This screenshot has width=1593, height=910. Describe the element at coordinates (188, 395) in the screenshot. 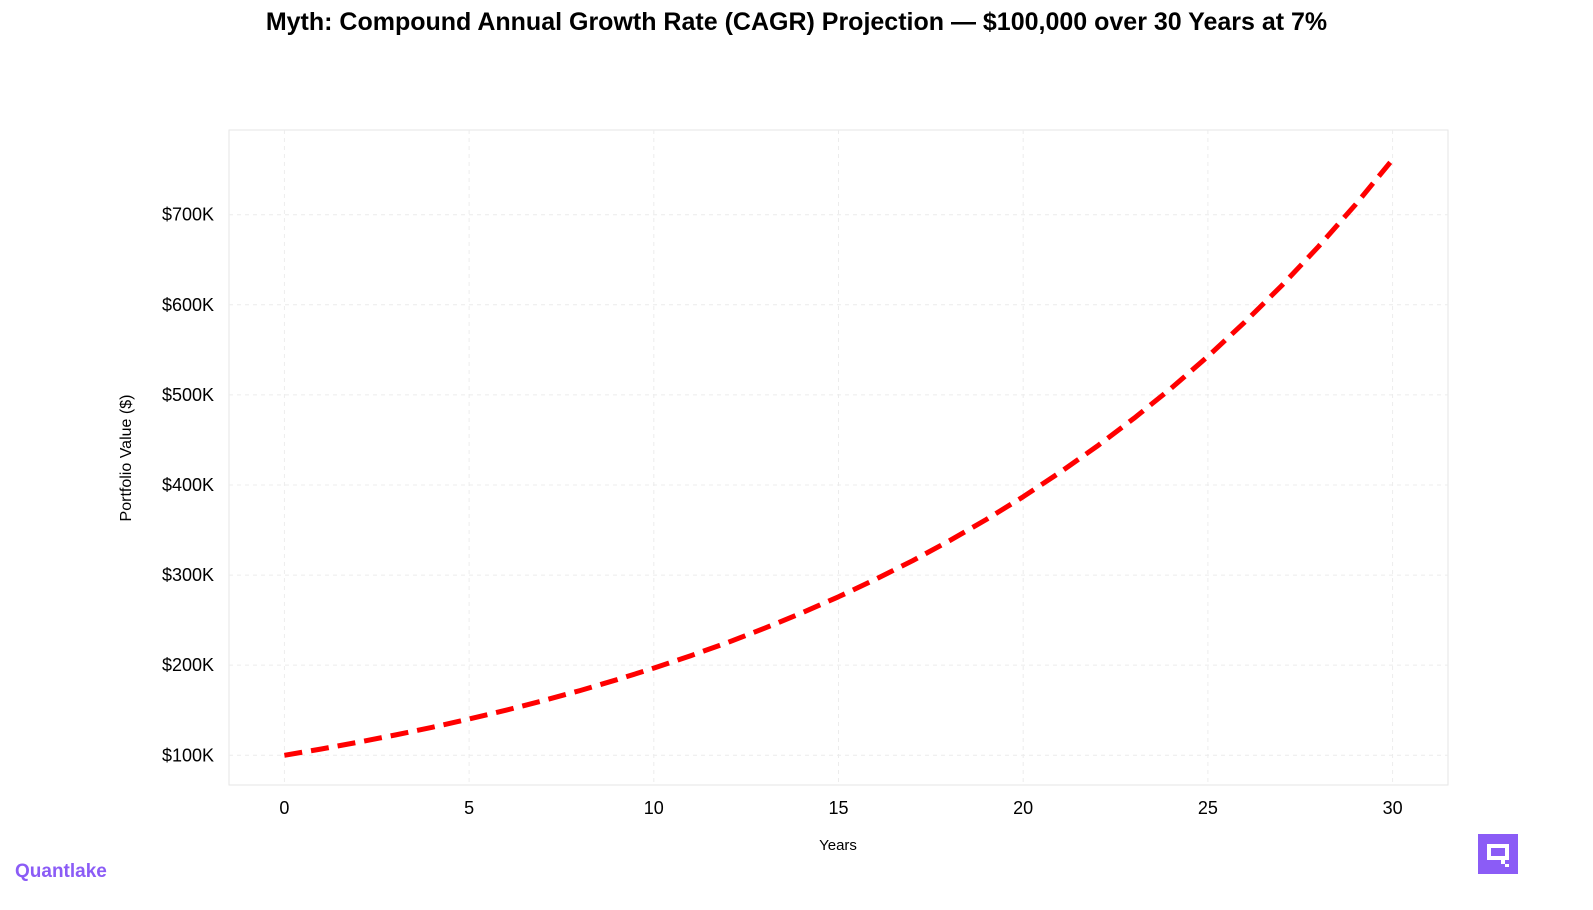

I see `y-tick-label: $500K` at that location.